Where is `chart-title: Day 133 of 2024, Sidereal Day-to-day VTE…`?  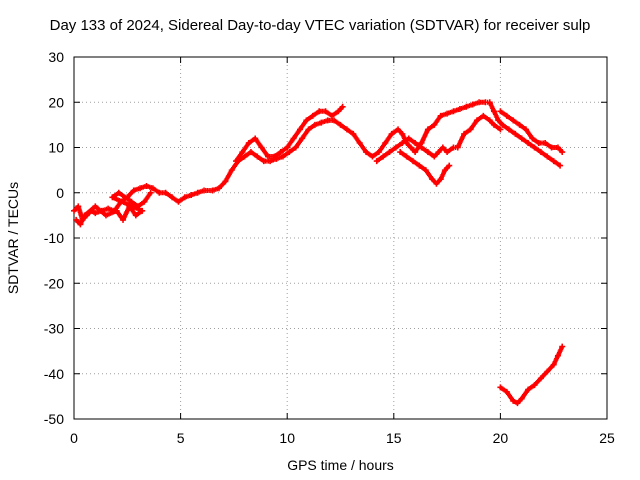
chart-title: Day 133 of 2024, Sidereal Day-to-day VTE… is located at coordinates (320, 25).